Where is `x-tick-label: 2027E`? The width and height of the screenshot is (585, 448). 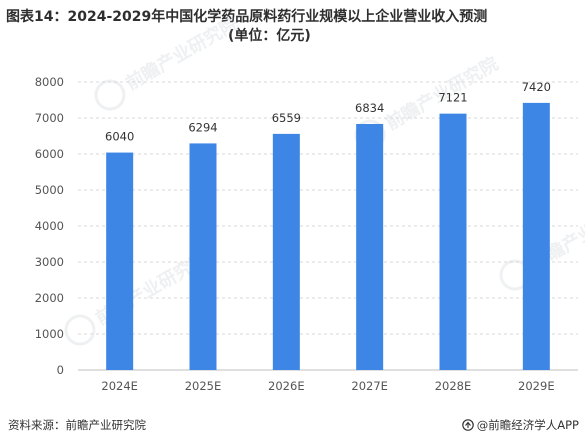 x-tick-label: 2027E is located at coordinates (369, 386).